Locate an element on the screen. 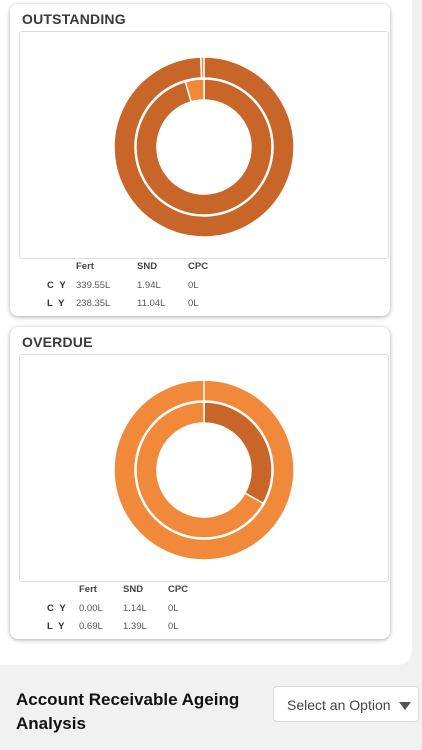 This screenshot has height=750, width=422. cell-cy-fert: 339.55L is located at coordinates (93, 285).